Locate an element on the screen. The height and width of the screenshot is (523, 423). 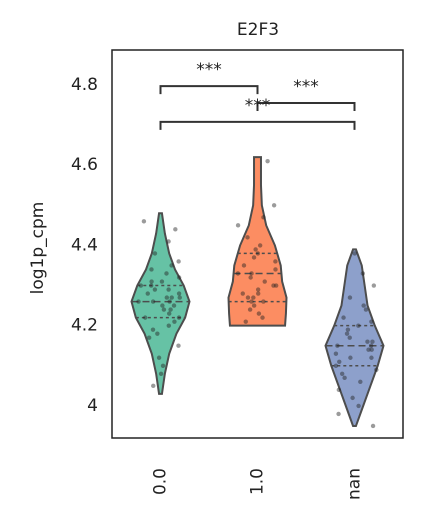
chart-title: E2F3 is located at coordinates (258, 30).